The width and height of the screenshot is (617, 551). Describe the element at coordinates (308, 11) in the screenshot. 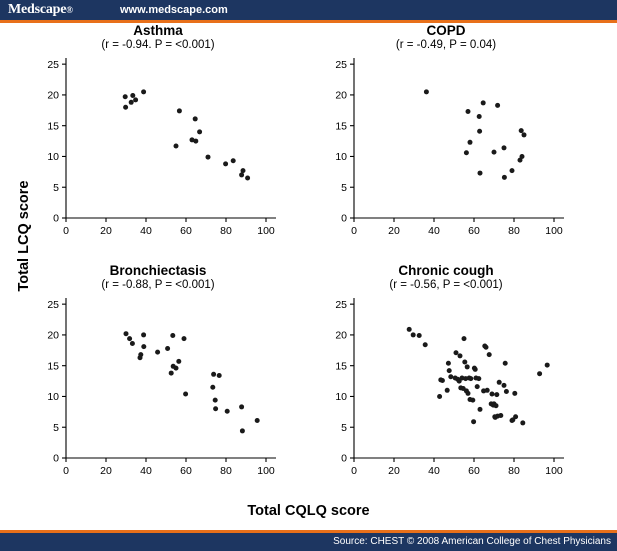

I see `medscape-header-bar: Medscape® www.medscape.com` at that location.